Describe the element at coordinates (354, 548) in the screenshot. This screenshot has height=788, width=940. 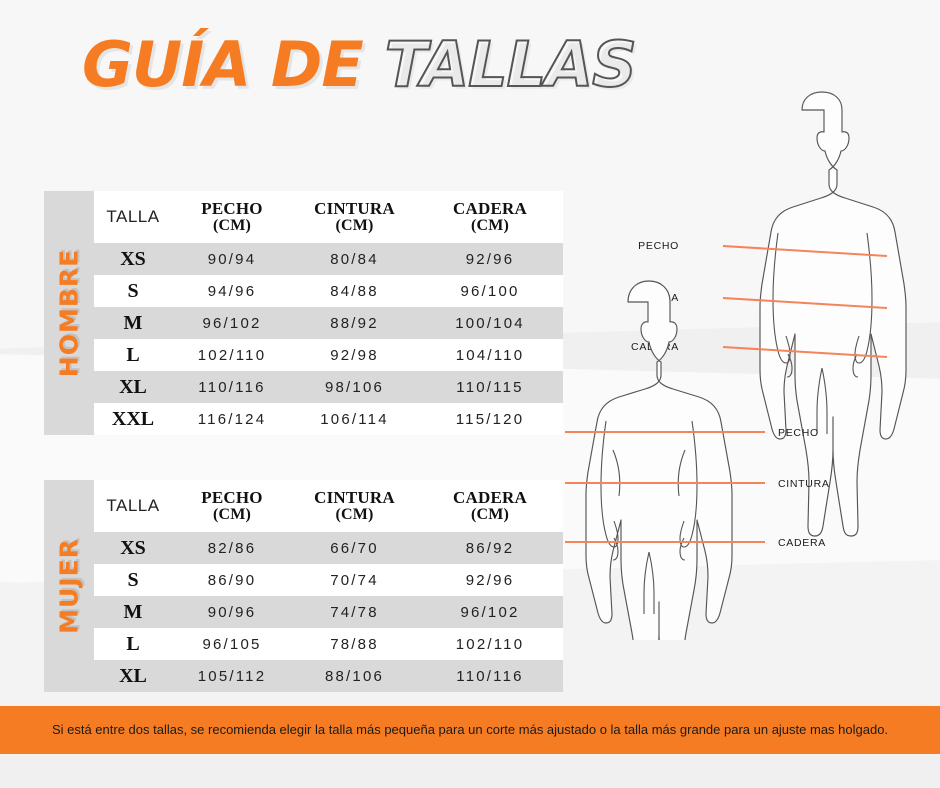
I see `cell-cintura: 66/70` at that location.